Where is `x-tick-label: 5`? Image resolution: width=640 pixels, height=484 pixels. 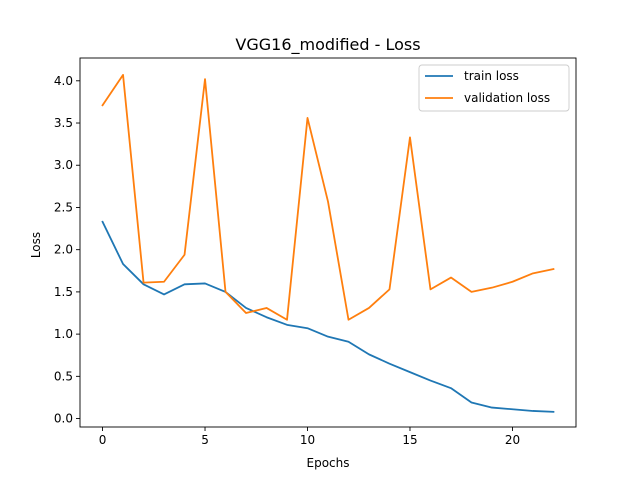 x-tick-label: 5 is located at coordinates (205, 440).